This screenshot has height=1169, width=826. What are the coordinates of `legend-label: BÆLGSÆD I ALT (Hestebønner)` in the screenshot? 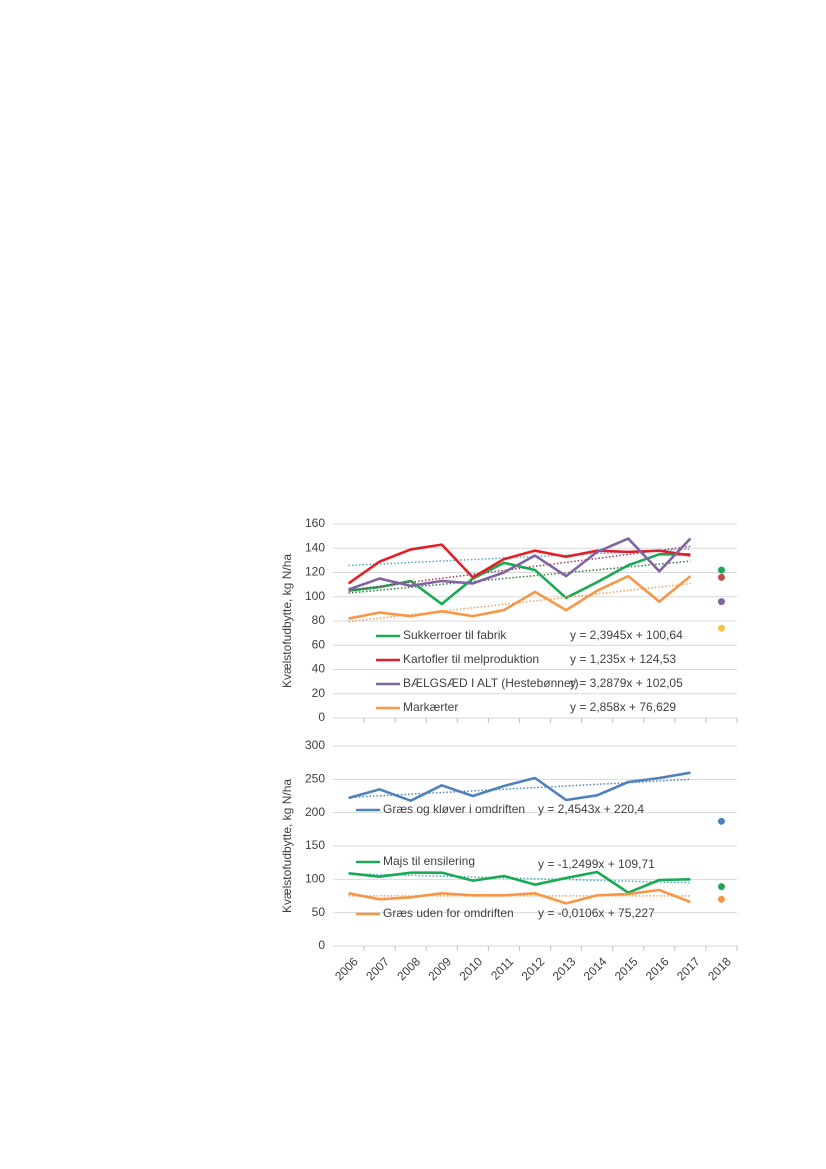 It's located at (491, 683).